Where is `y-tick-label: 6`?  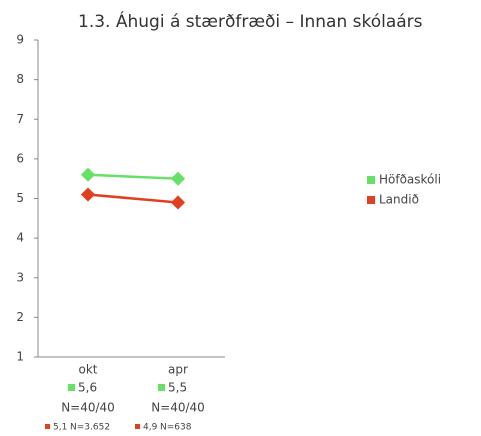 y-tick-label: 6 is located at coordinates (20, 158).